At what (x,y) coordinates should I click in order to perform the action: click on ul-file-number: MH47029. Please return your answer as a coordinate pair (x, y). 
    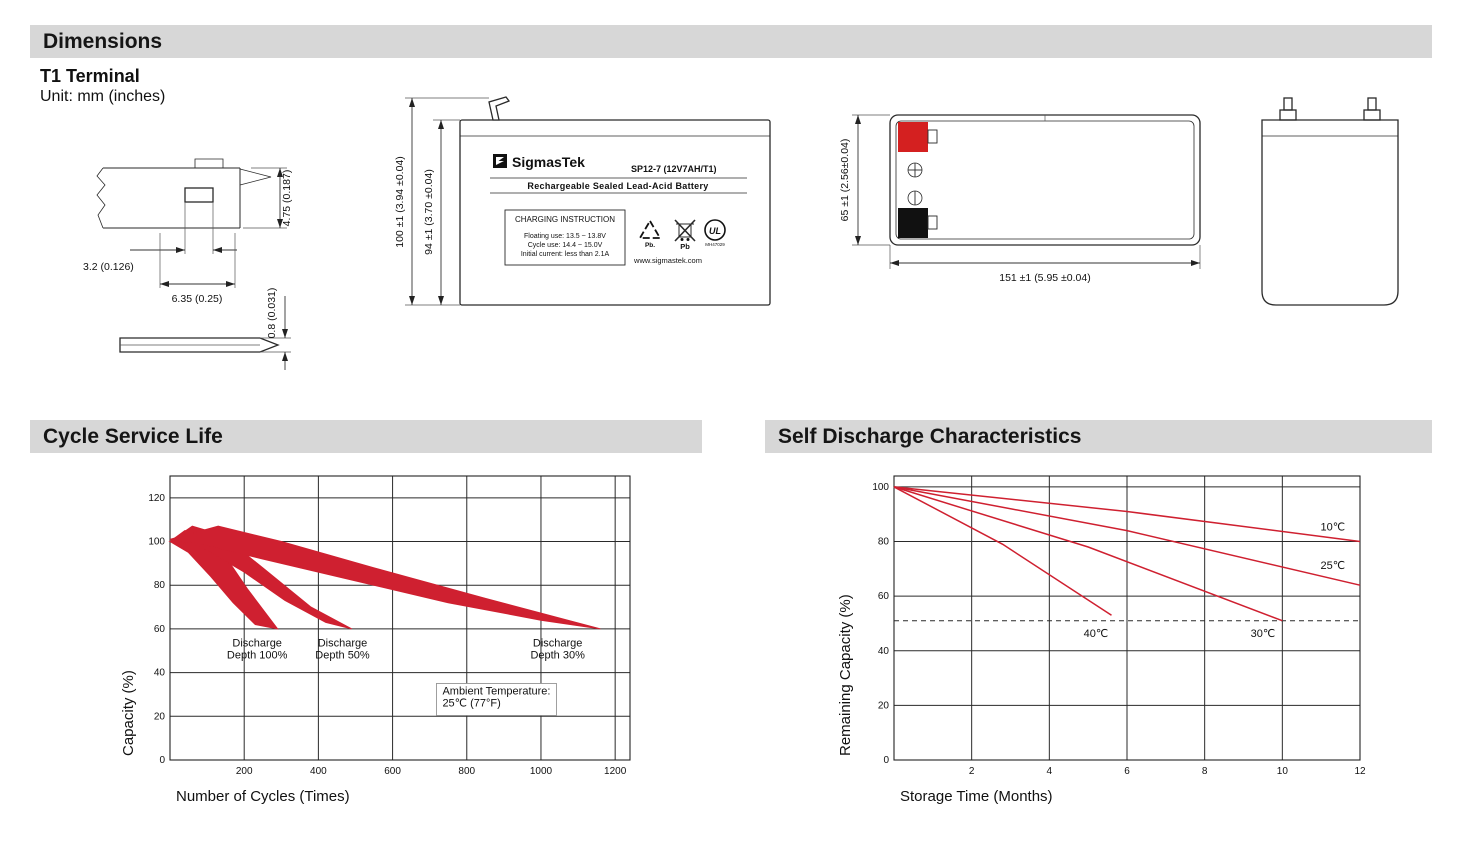
    Looking at the image, I should click on (715, 244).